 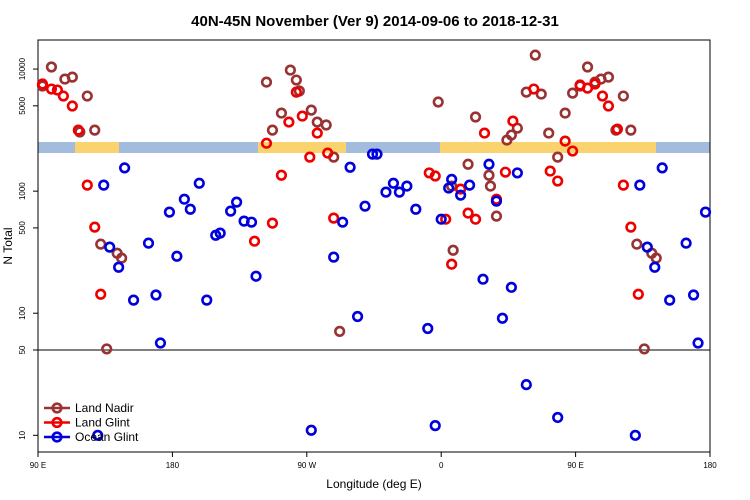 What do you see at coordinates (38, 465) in the screenshot?
I see `x-tick-label: 90 E` at bounding box center [38, 465].